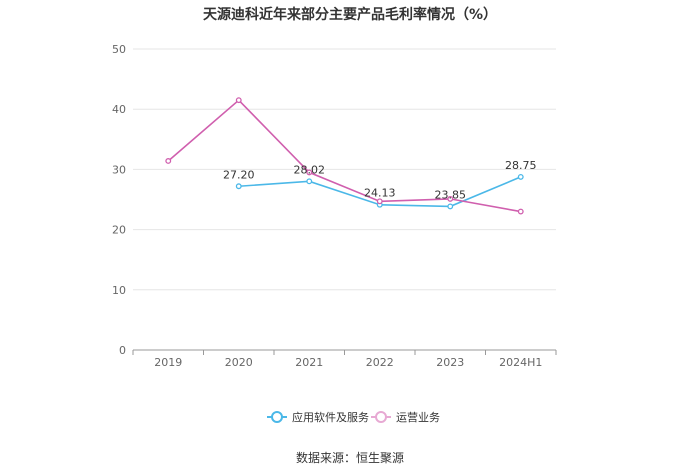  Describe the element at coordinates (451, 194) in the screenshot. I see `data-label: 23.85` at that location.